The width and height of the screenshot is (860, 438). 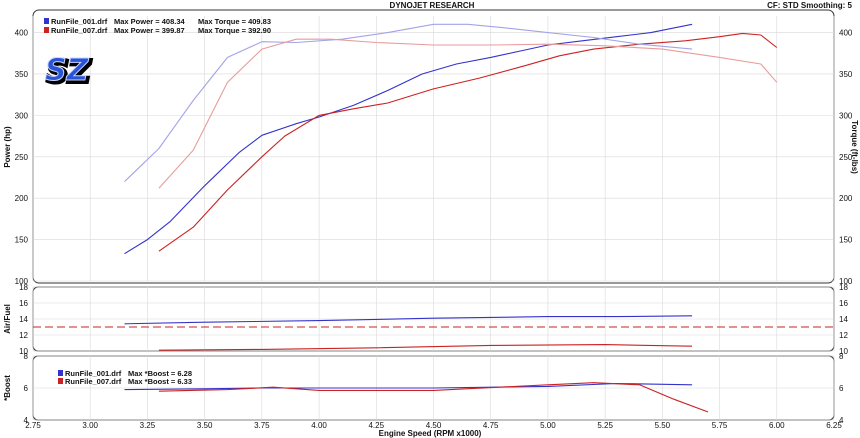 I want to click on y-axis-label-power: Power (hp), so click(x=7, y=147).